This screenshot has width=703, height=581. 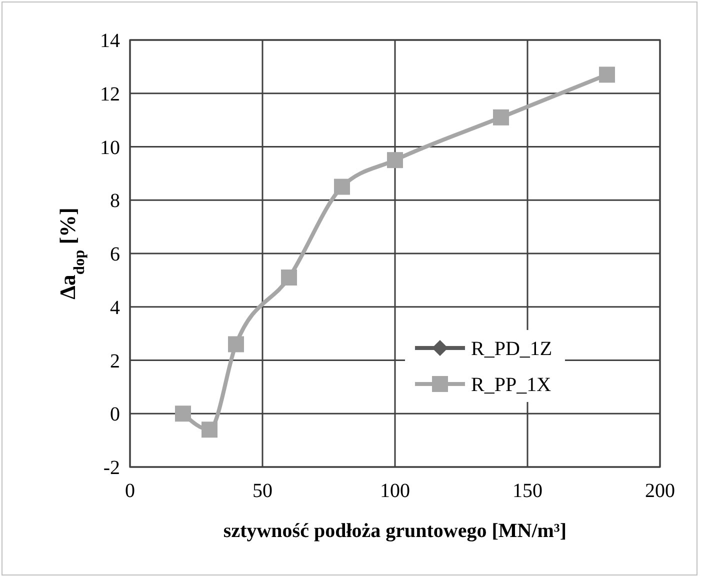 I want to click on y-tick-label: 10, so click(x=110, y=147).